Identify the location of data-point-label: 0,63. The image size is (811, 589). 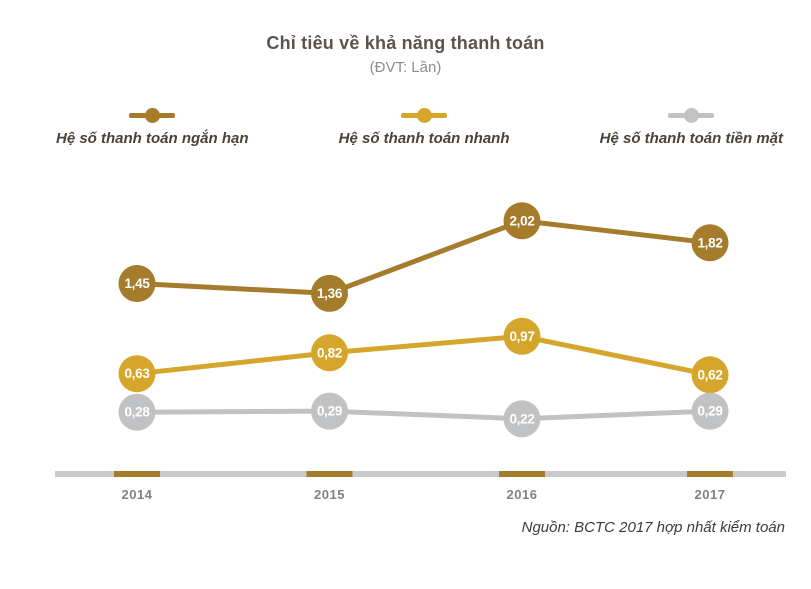
(137, 373).